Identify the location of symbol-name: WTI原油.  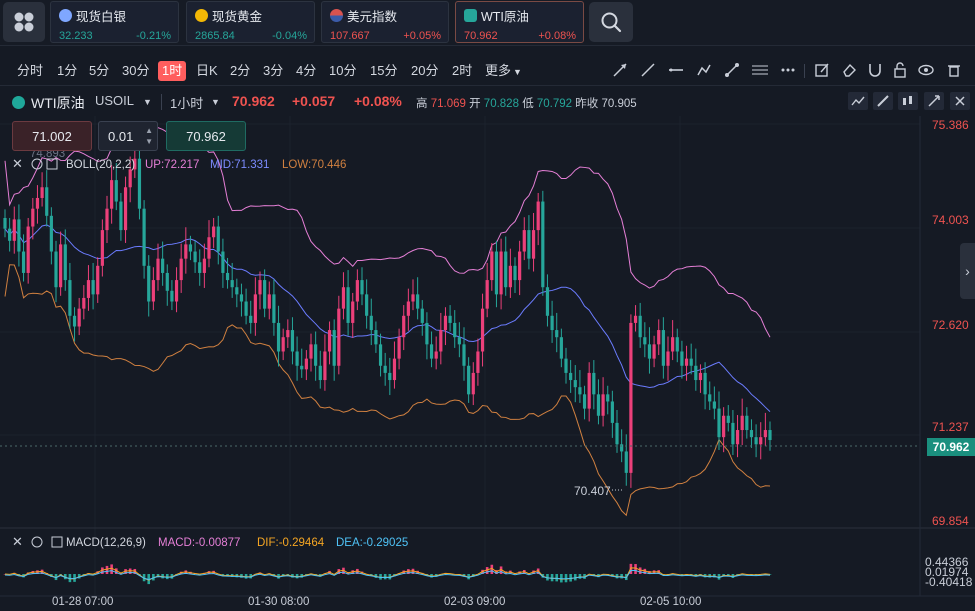
(58, 103).